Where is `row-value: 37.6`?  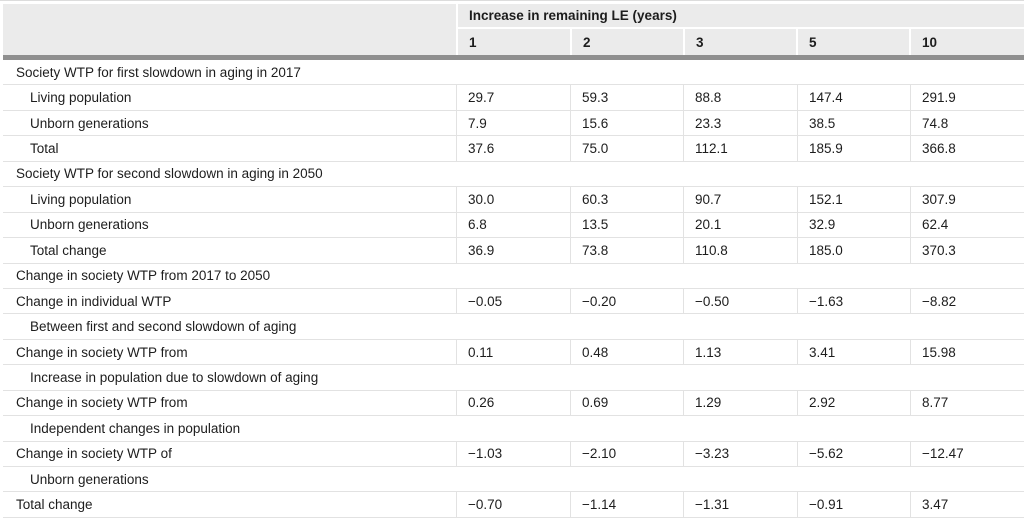
row-value: 37.6 is located at coordinates (513, 148).